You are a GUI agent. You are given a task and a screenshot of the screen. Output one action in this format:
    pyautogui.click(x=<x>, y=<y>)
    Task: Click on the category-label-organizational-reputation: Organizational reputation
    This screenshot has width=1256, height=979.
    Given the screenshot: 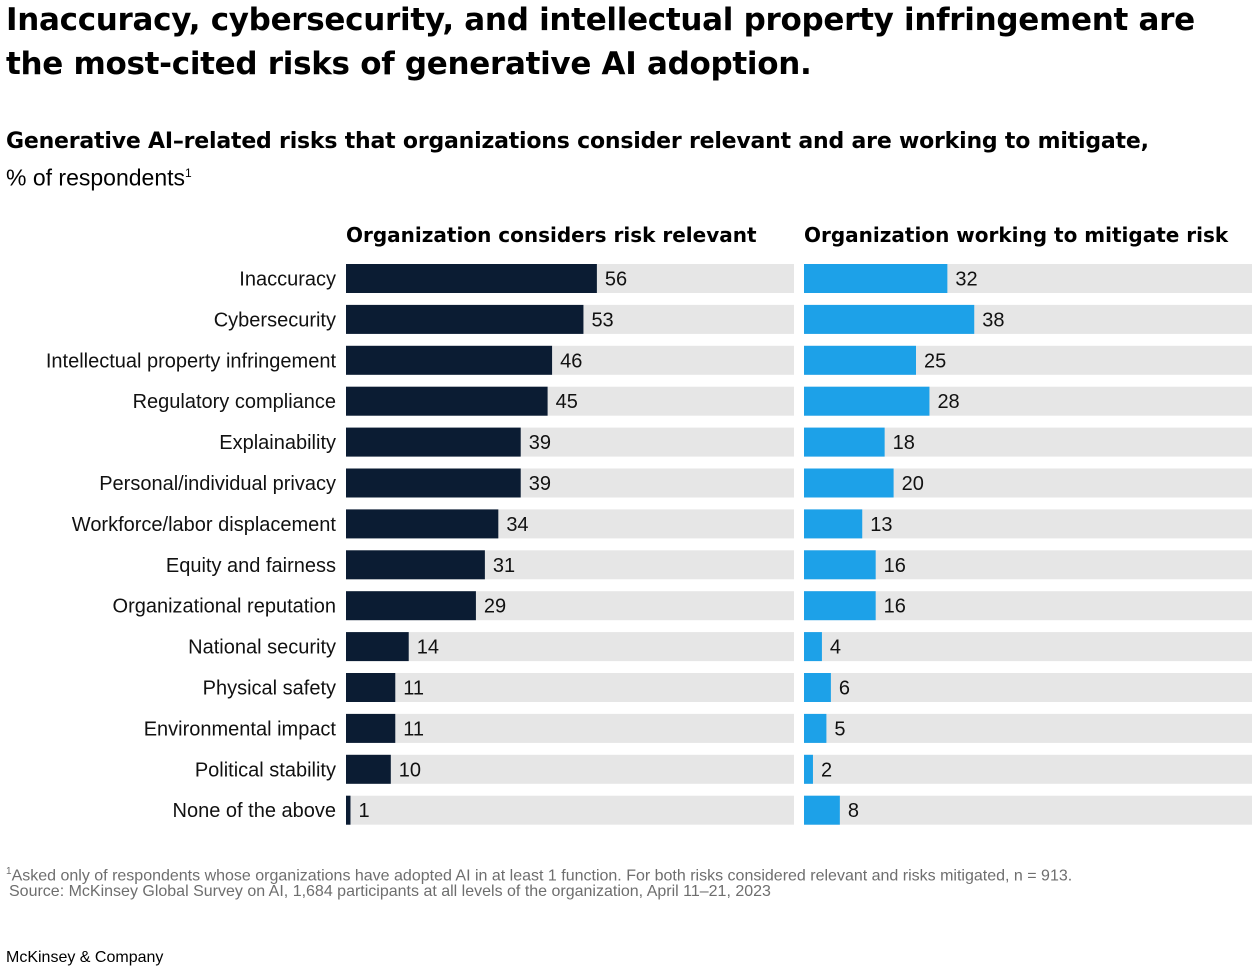 What is the action you would take?
    pyautogui.click(x=224, y=607)
    